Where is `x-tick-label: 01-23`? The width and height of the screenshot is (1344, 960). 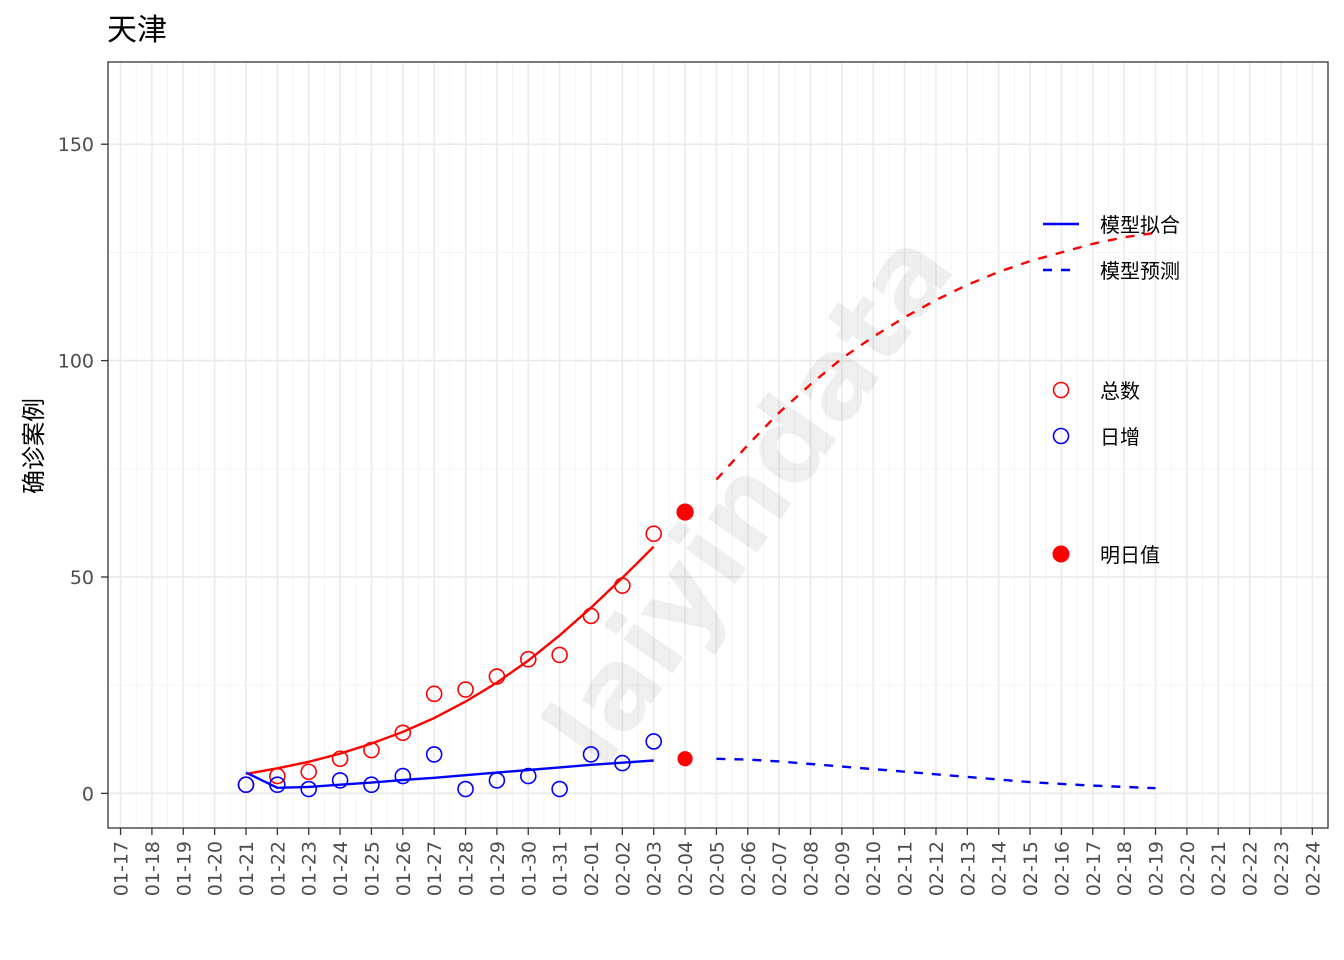 x-tick-label: 01-23 is located at coordinates (310, 868).